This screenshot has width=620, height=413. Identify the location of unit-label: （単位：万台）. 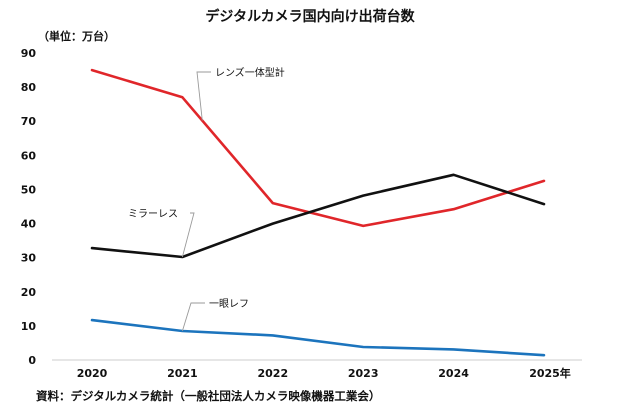
(76, 36).